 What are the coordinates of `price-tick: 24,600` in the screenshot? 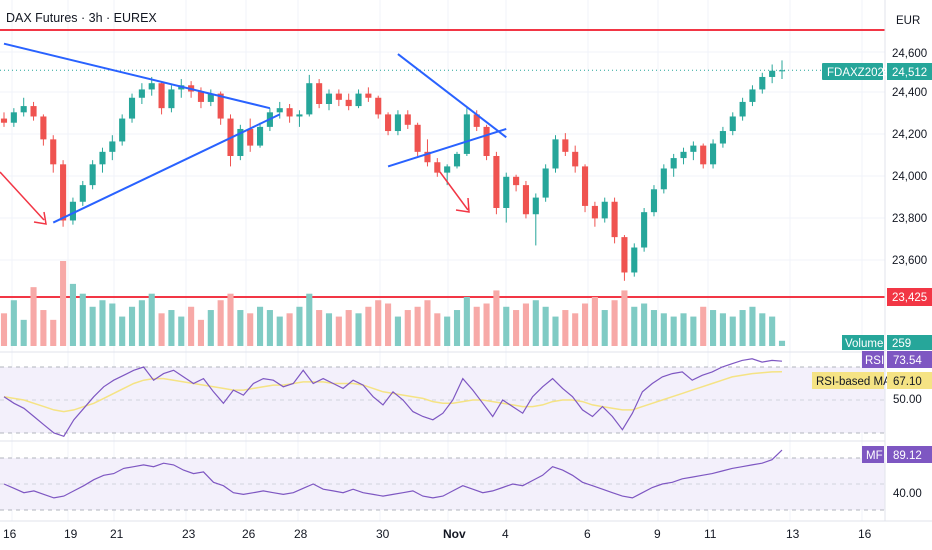 It's located at (909, 54).